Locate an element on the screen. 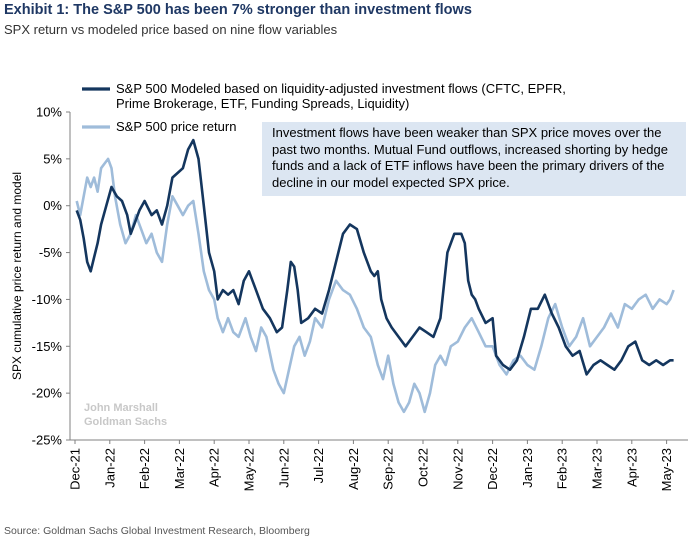 Image resolution: width=700 pixels, height=543 pixels. legend-label-price: S&P 500 price return is located at coordinates (176, 126).